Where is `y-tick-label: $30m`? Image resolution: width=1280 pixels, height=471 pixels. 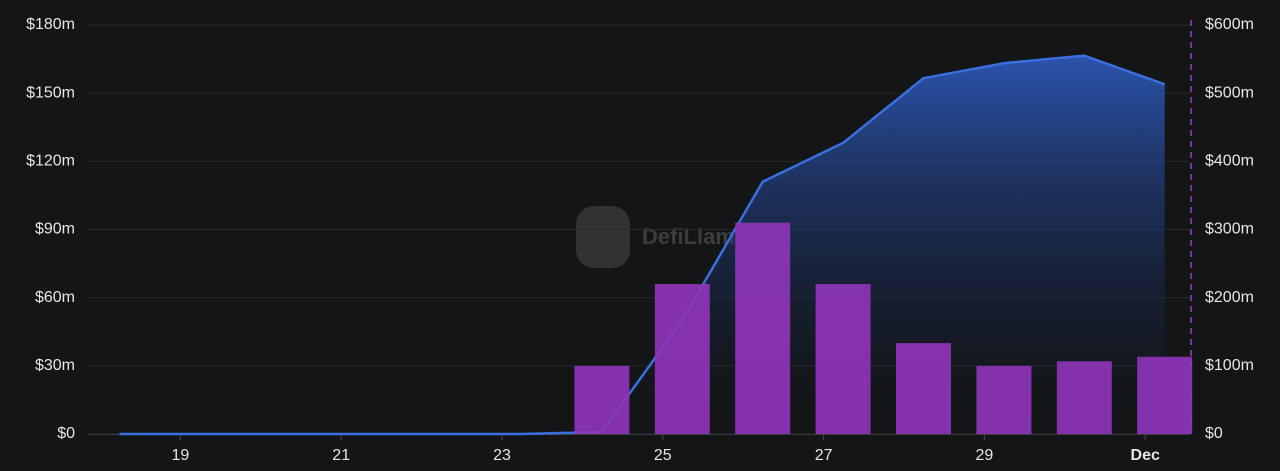
y-tick-label: $30m is located at coordinates (55, 365).